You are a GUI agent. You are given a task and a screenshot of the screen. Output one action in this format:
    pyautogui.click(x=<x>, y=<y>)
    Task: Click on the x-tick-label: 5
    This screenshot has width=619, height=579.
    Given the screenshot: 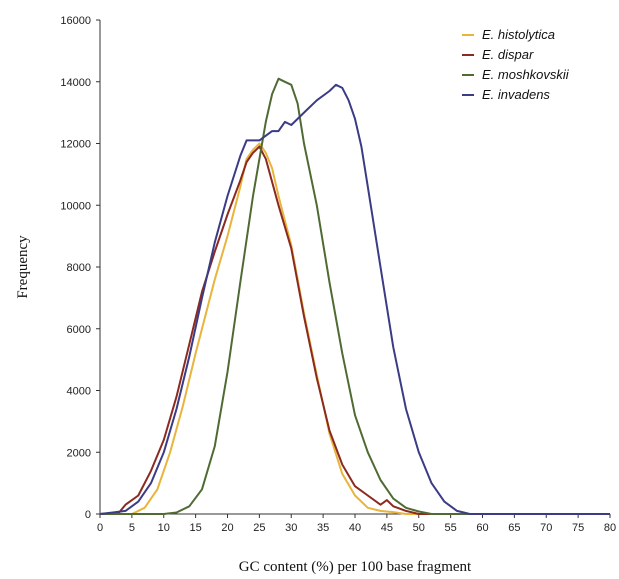 What is the action you would take?
    pyautogui.click(x=132, y=528)
    